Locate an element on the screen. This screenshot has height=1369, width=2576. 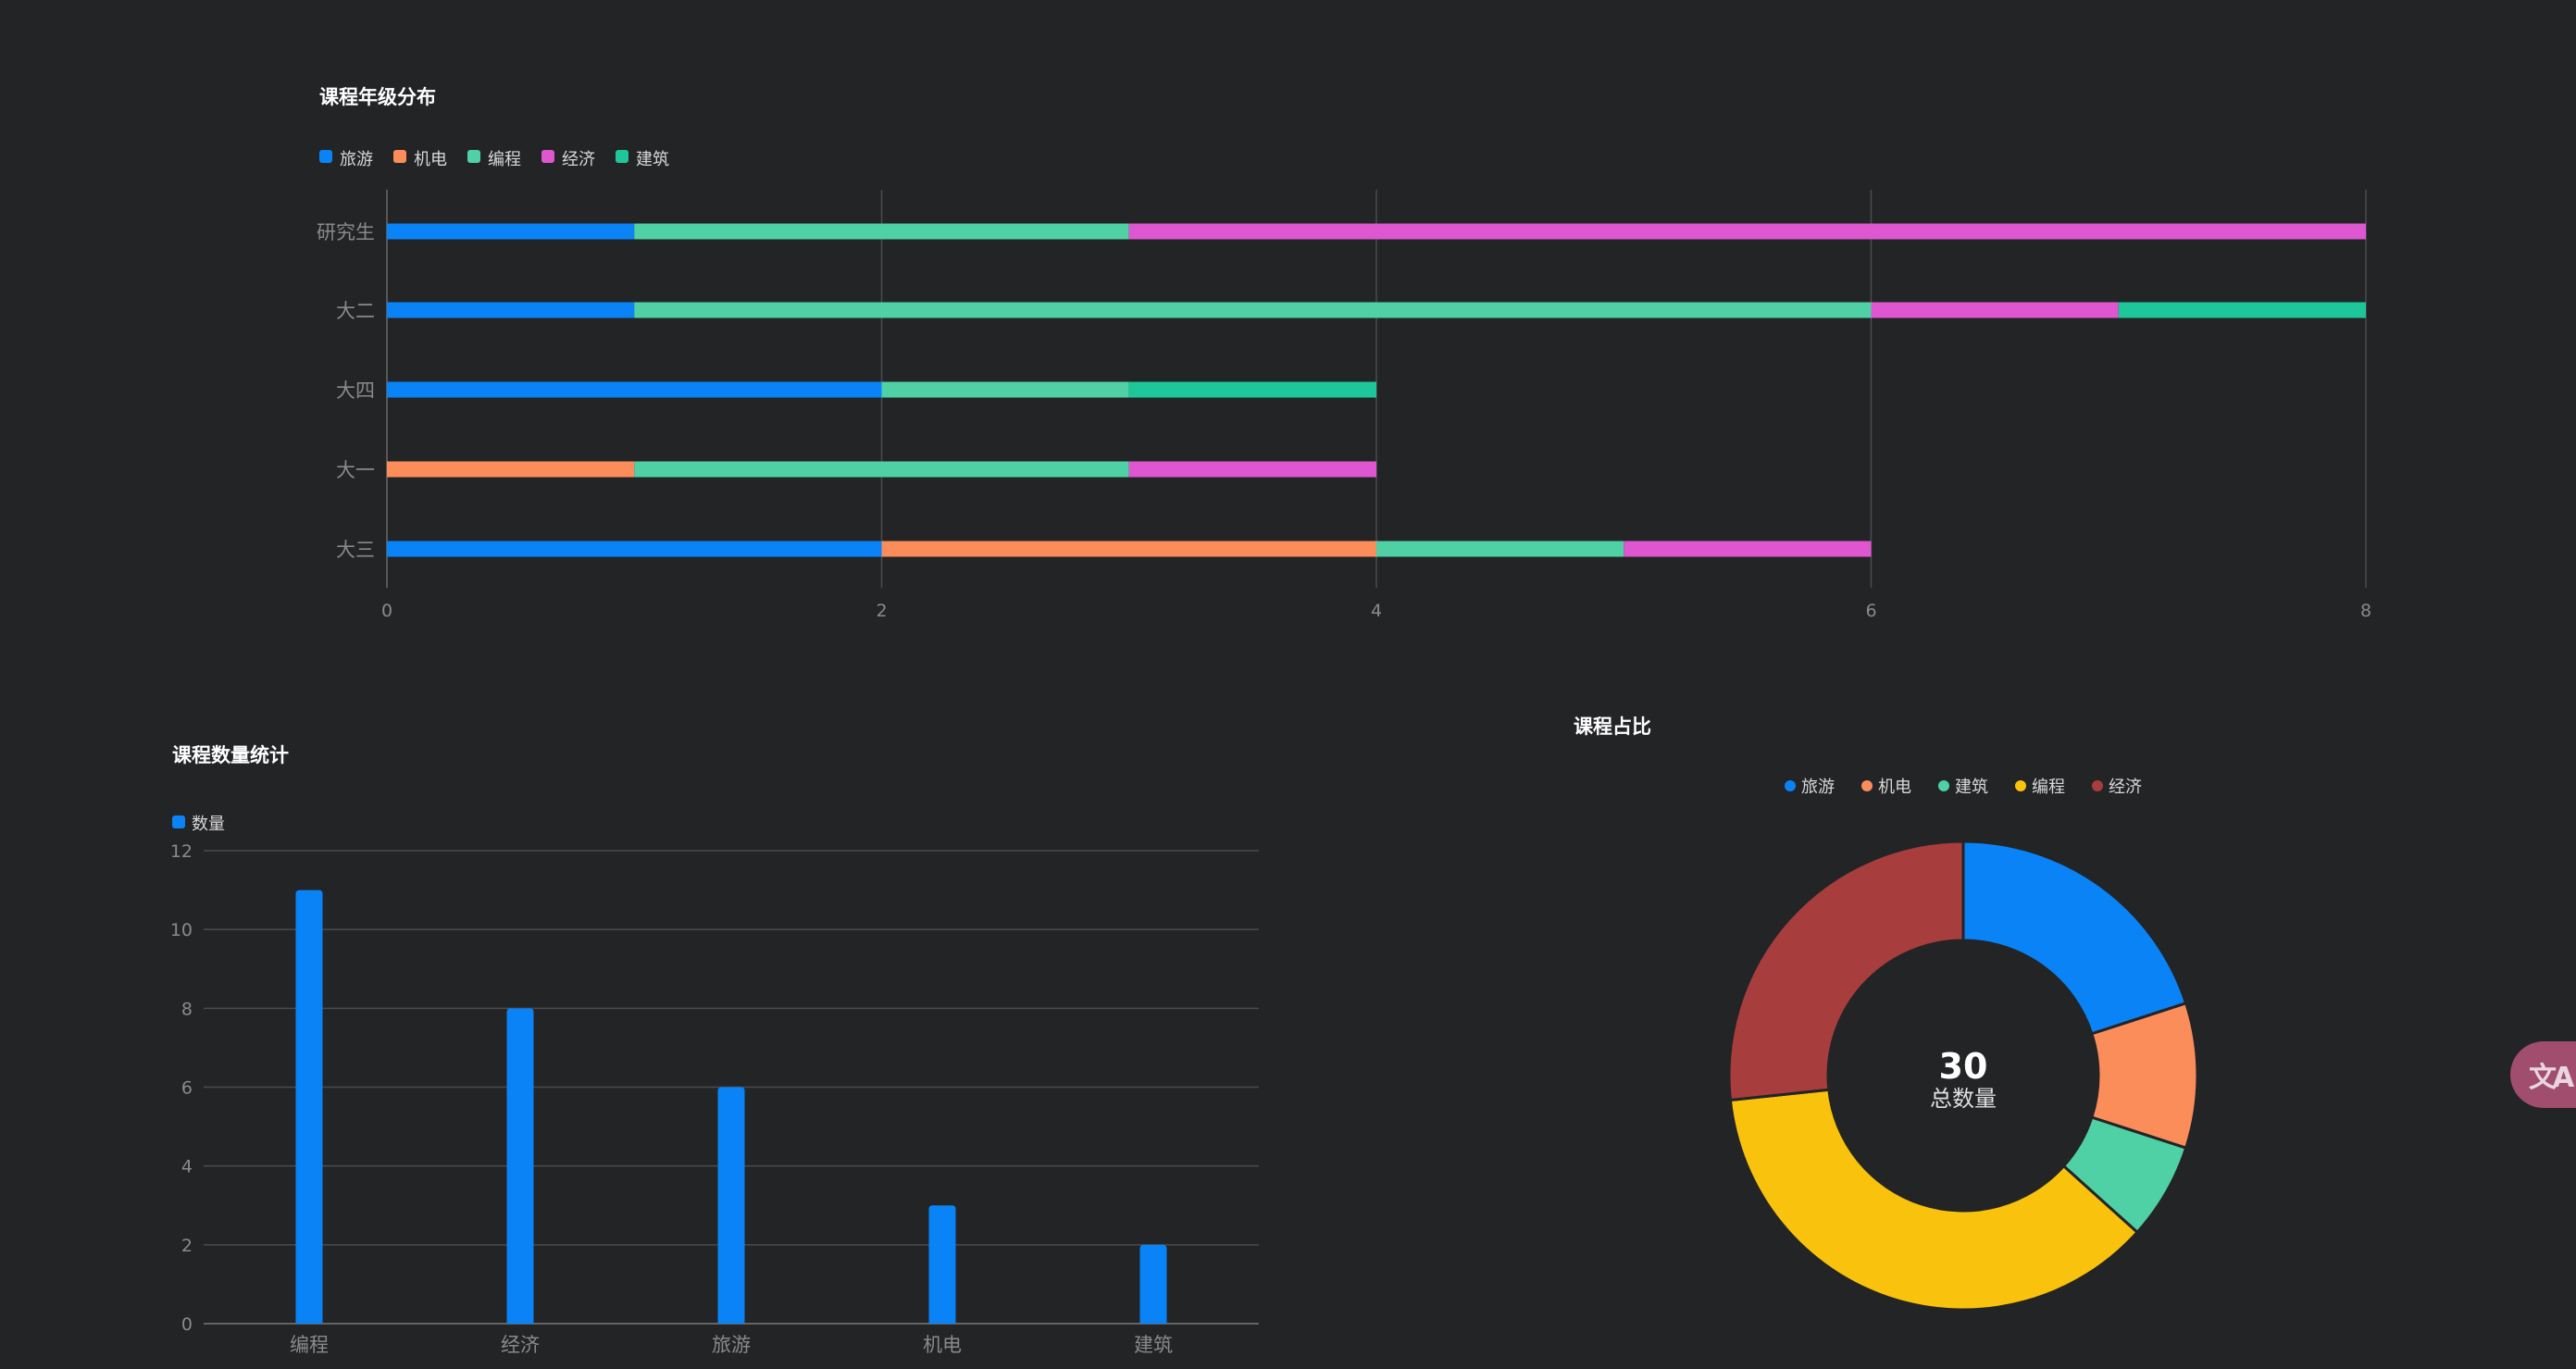
y-category-3: 大一 is located at coordinates (355, 470).